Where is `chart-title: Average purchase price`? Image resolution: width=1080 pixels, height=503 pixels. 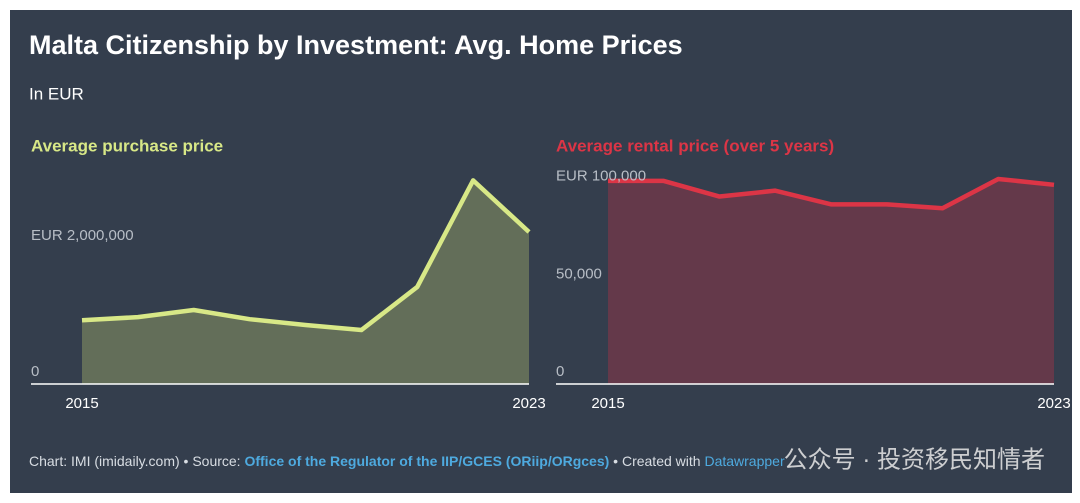 chart-title: Average purchase price is located at coordinates (127, 145).